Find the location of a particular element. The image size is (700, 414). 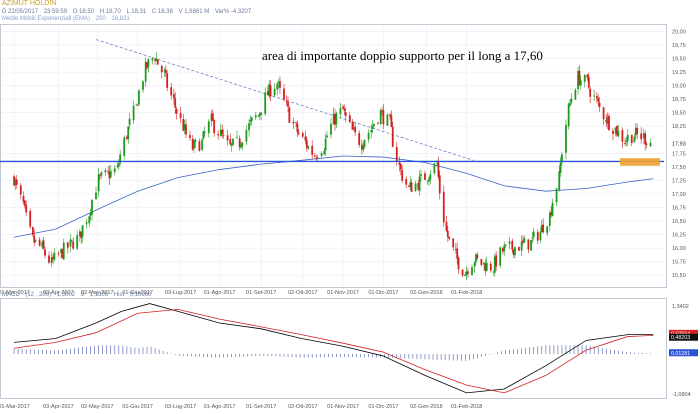

price-tick-label: 19,50 is located at coordinates (679, 60).